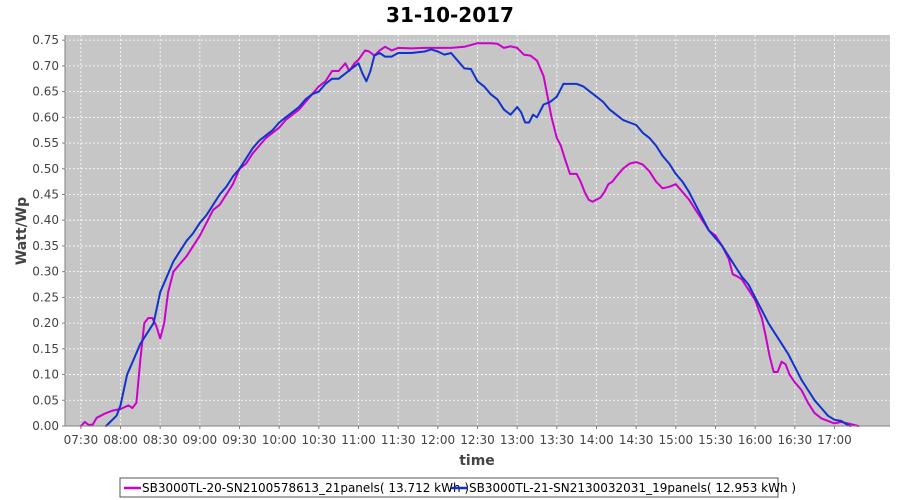 Image resolution: width=900 pixels, height=500 pixels. Describe the element at coordinates (45, 426) in the screenshot. I see `y-tick-label: 0.00` at that location.